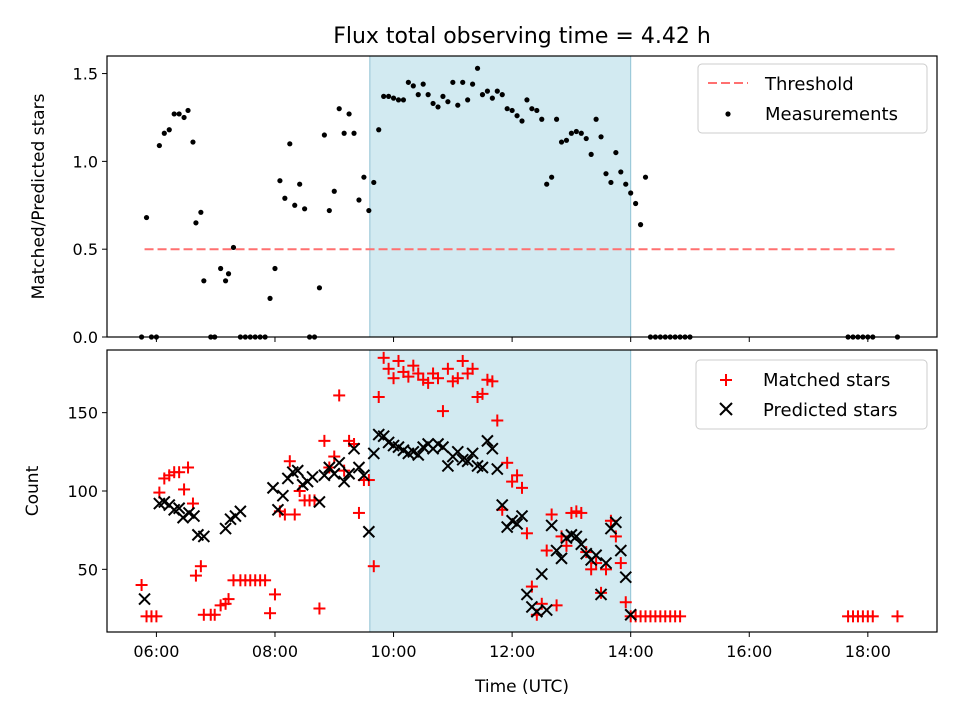 This screenshot has height=720, width=960. I want to click on bottom-ylabel: Count, so click(33, 490).